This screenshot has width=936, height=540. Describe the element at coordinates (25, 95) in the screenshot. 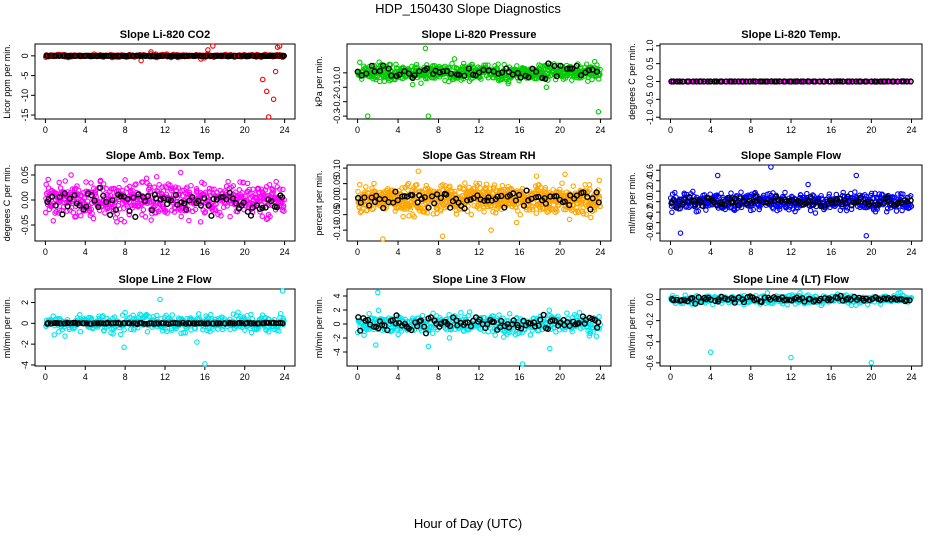

I see `y-tick-label: -10` at that location.